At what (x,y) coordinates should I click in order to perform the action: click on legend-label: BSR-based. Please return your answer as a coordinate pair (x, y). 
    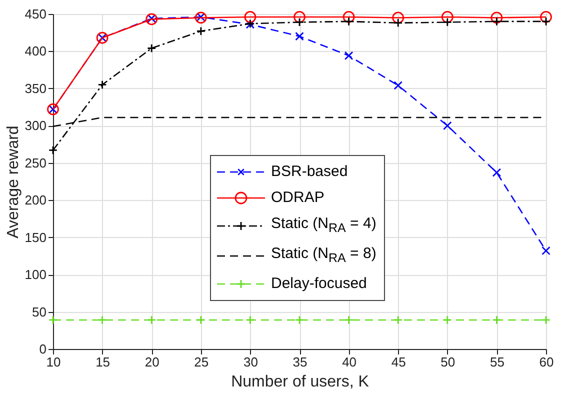
    Looking at the image, I should click on (309, 172).